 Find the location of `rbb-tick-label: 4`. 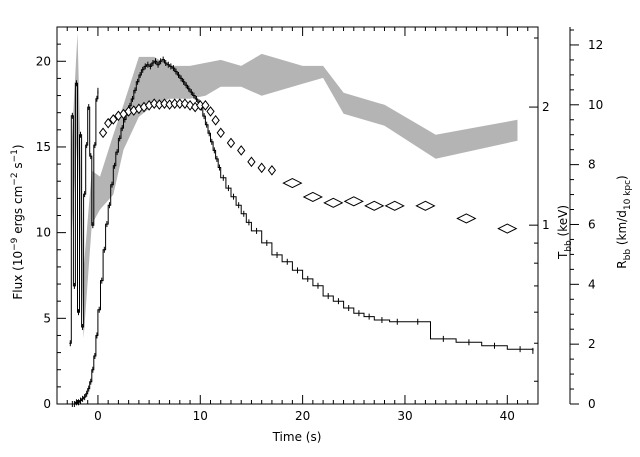

rbb-tick-label: 4 is located at coordinates (592, 284).